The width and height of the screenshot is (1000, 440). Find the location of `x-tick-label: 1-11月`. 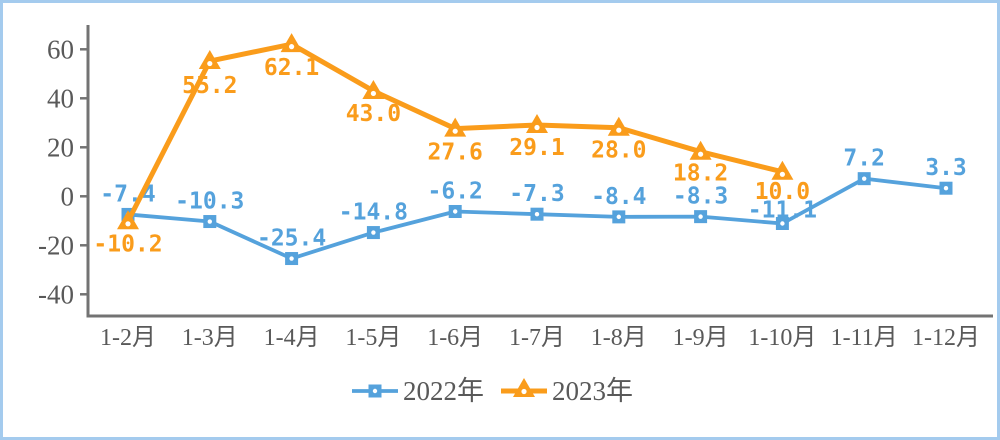

x-tick-label: 1-11月 is located at coordinates (864, 338).